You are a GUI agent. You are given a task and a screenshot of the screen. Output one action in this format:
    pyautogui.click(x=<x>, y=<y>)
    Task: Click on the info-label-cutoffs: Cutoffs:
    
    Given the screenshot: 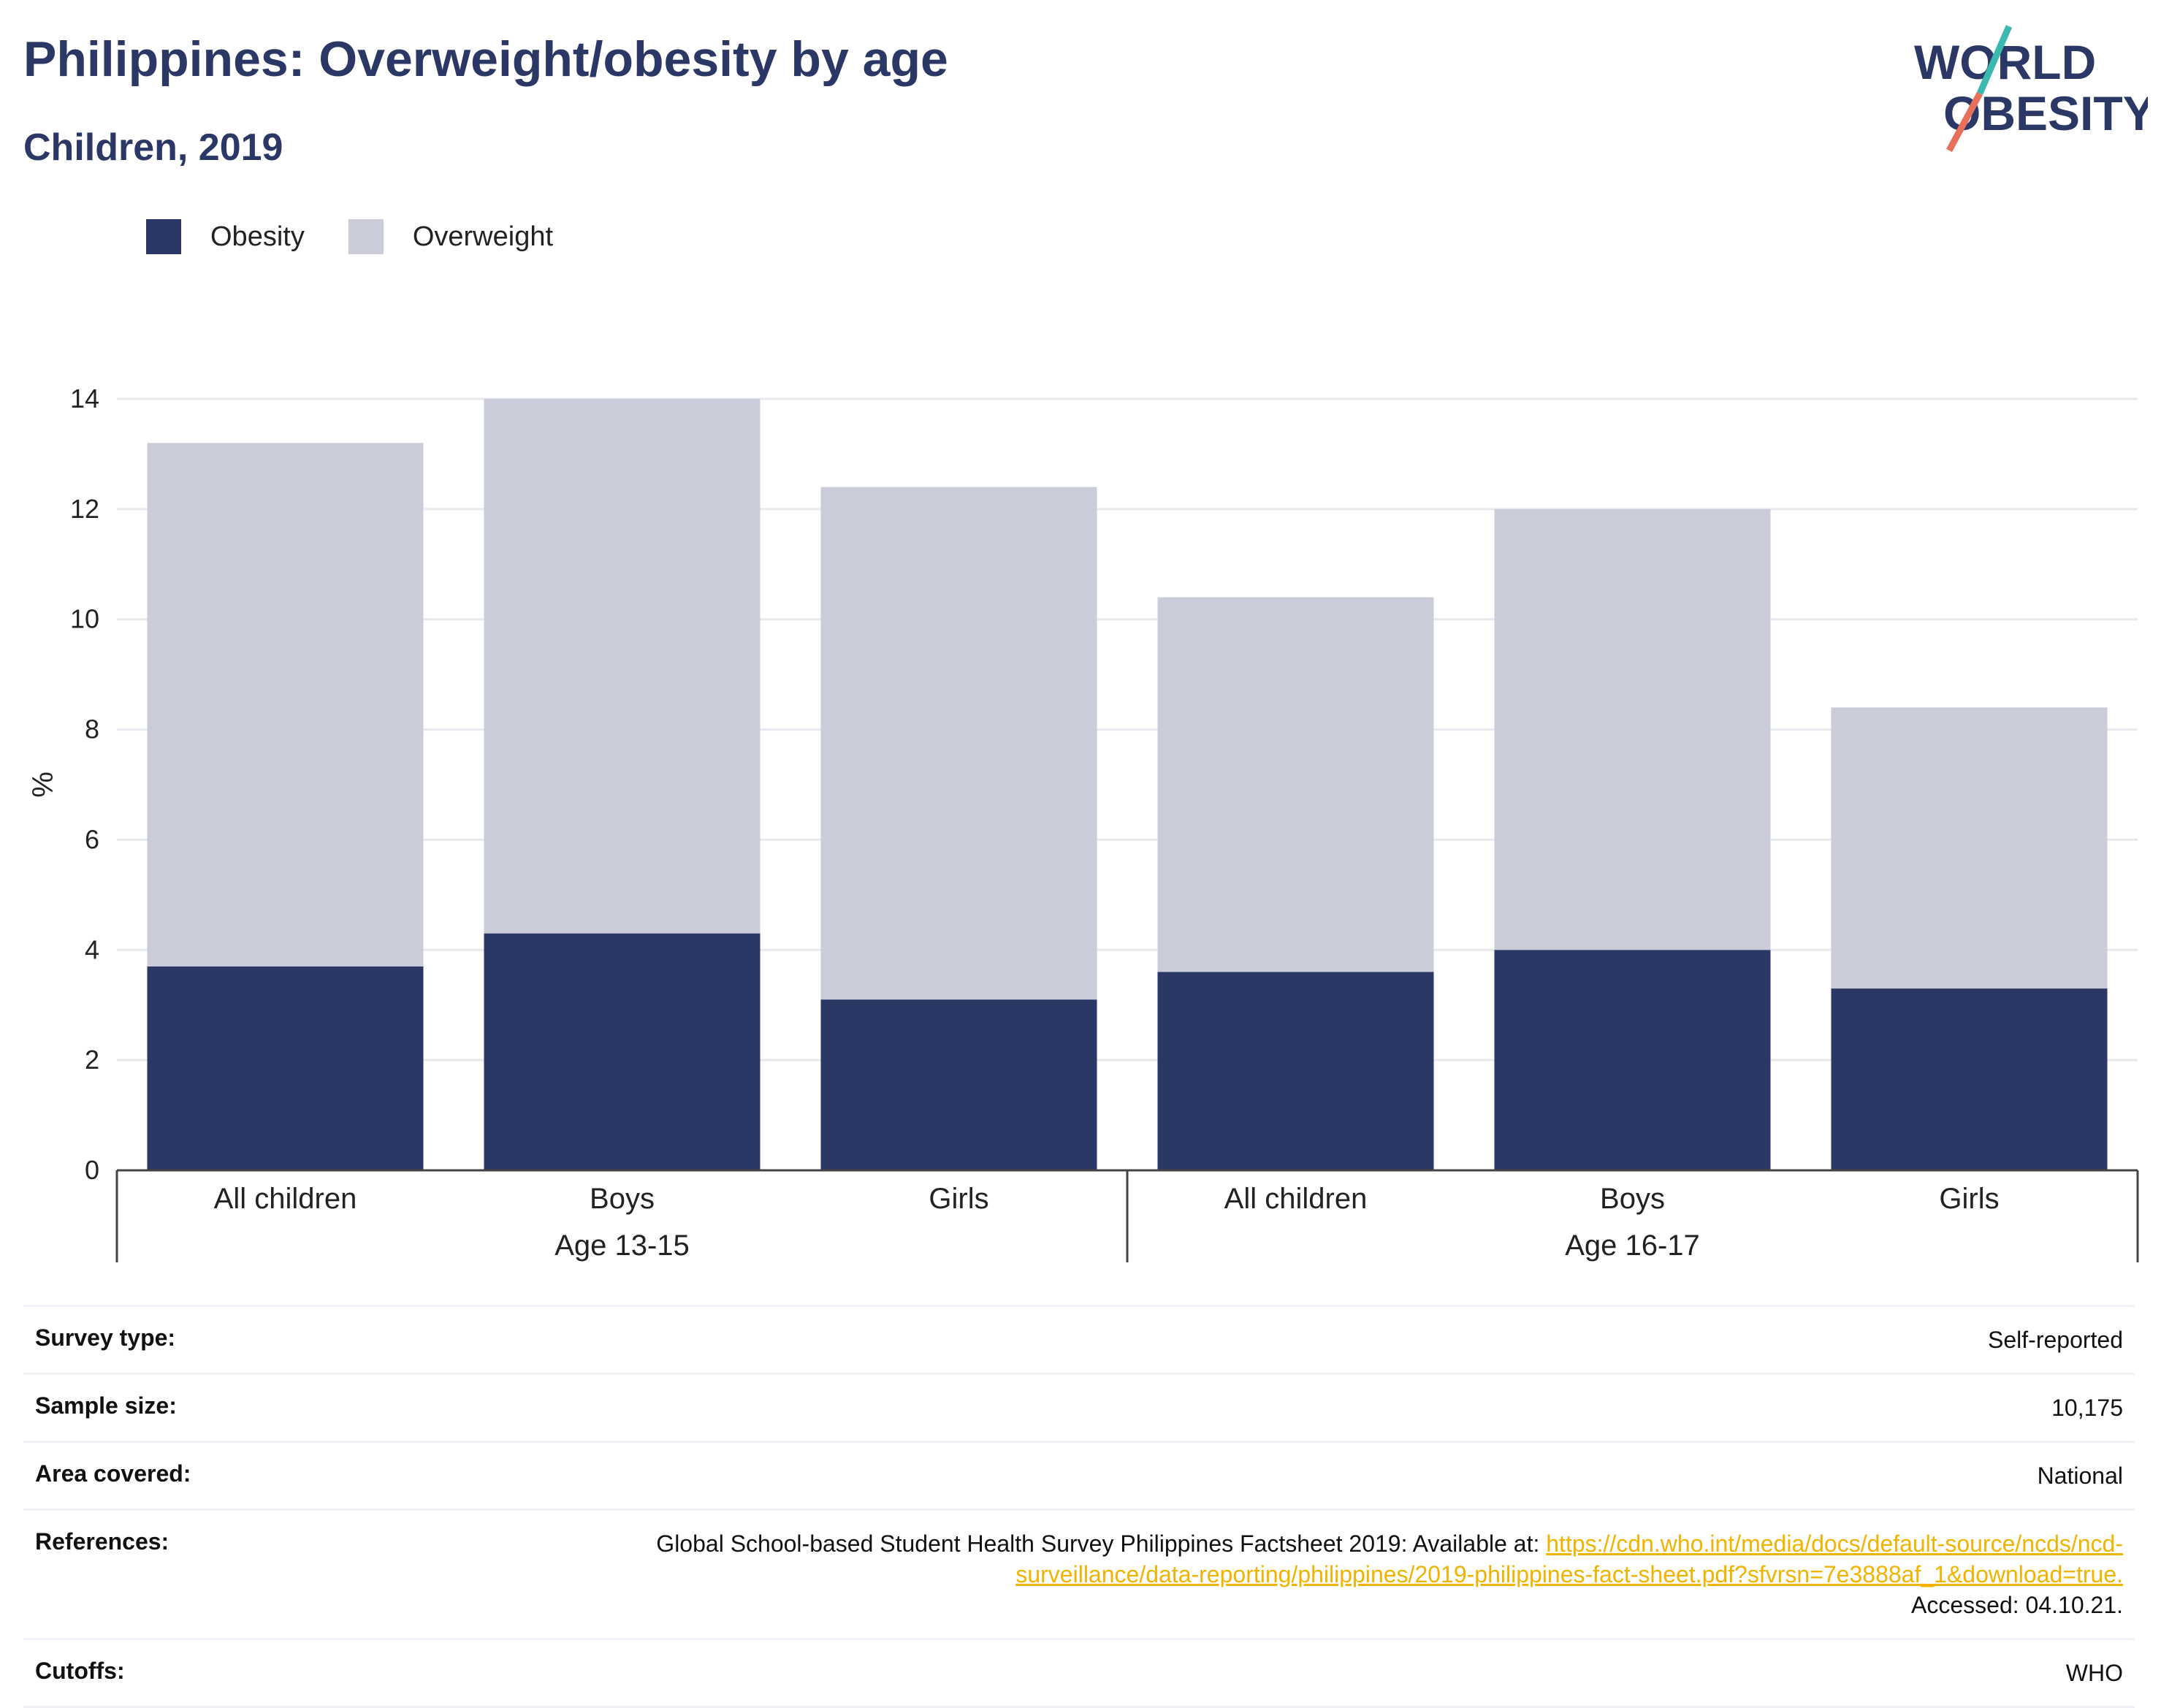 What is the action you would take?
    pyautogui.click(x=80, y=1671)
    